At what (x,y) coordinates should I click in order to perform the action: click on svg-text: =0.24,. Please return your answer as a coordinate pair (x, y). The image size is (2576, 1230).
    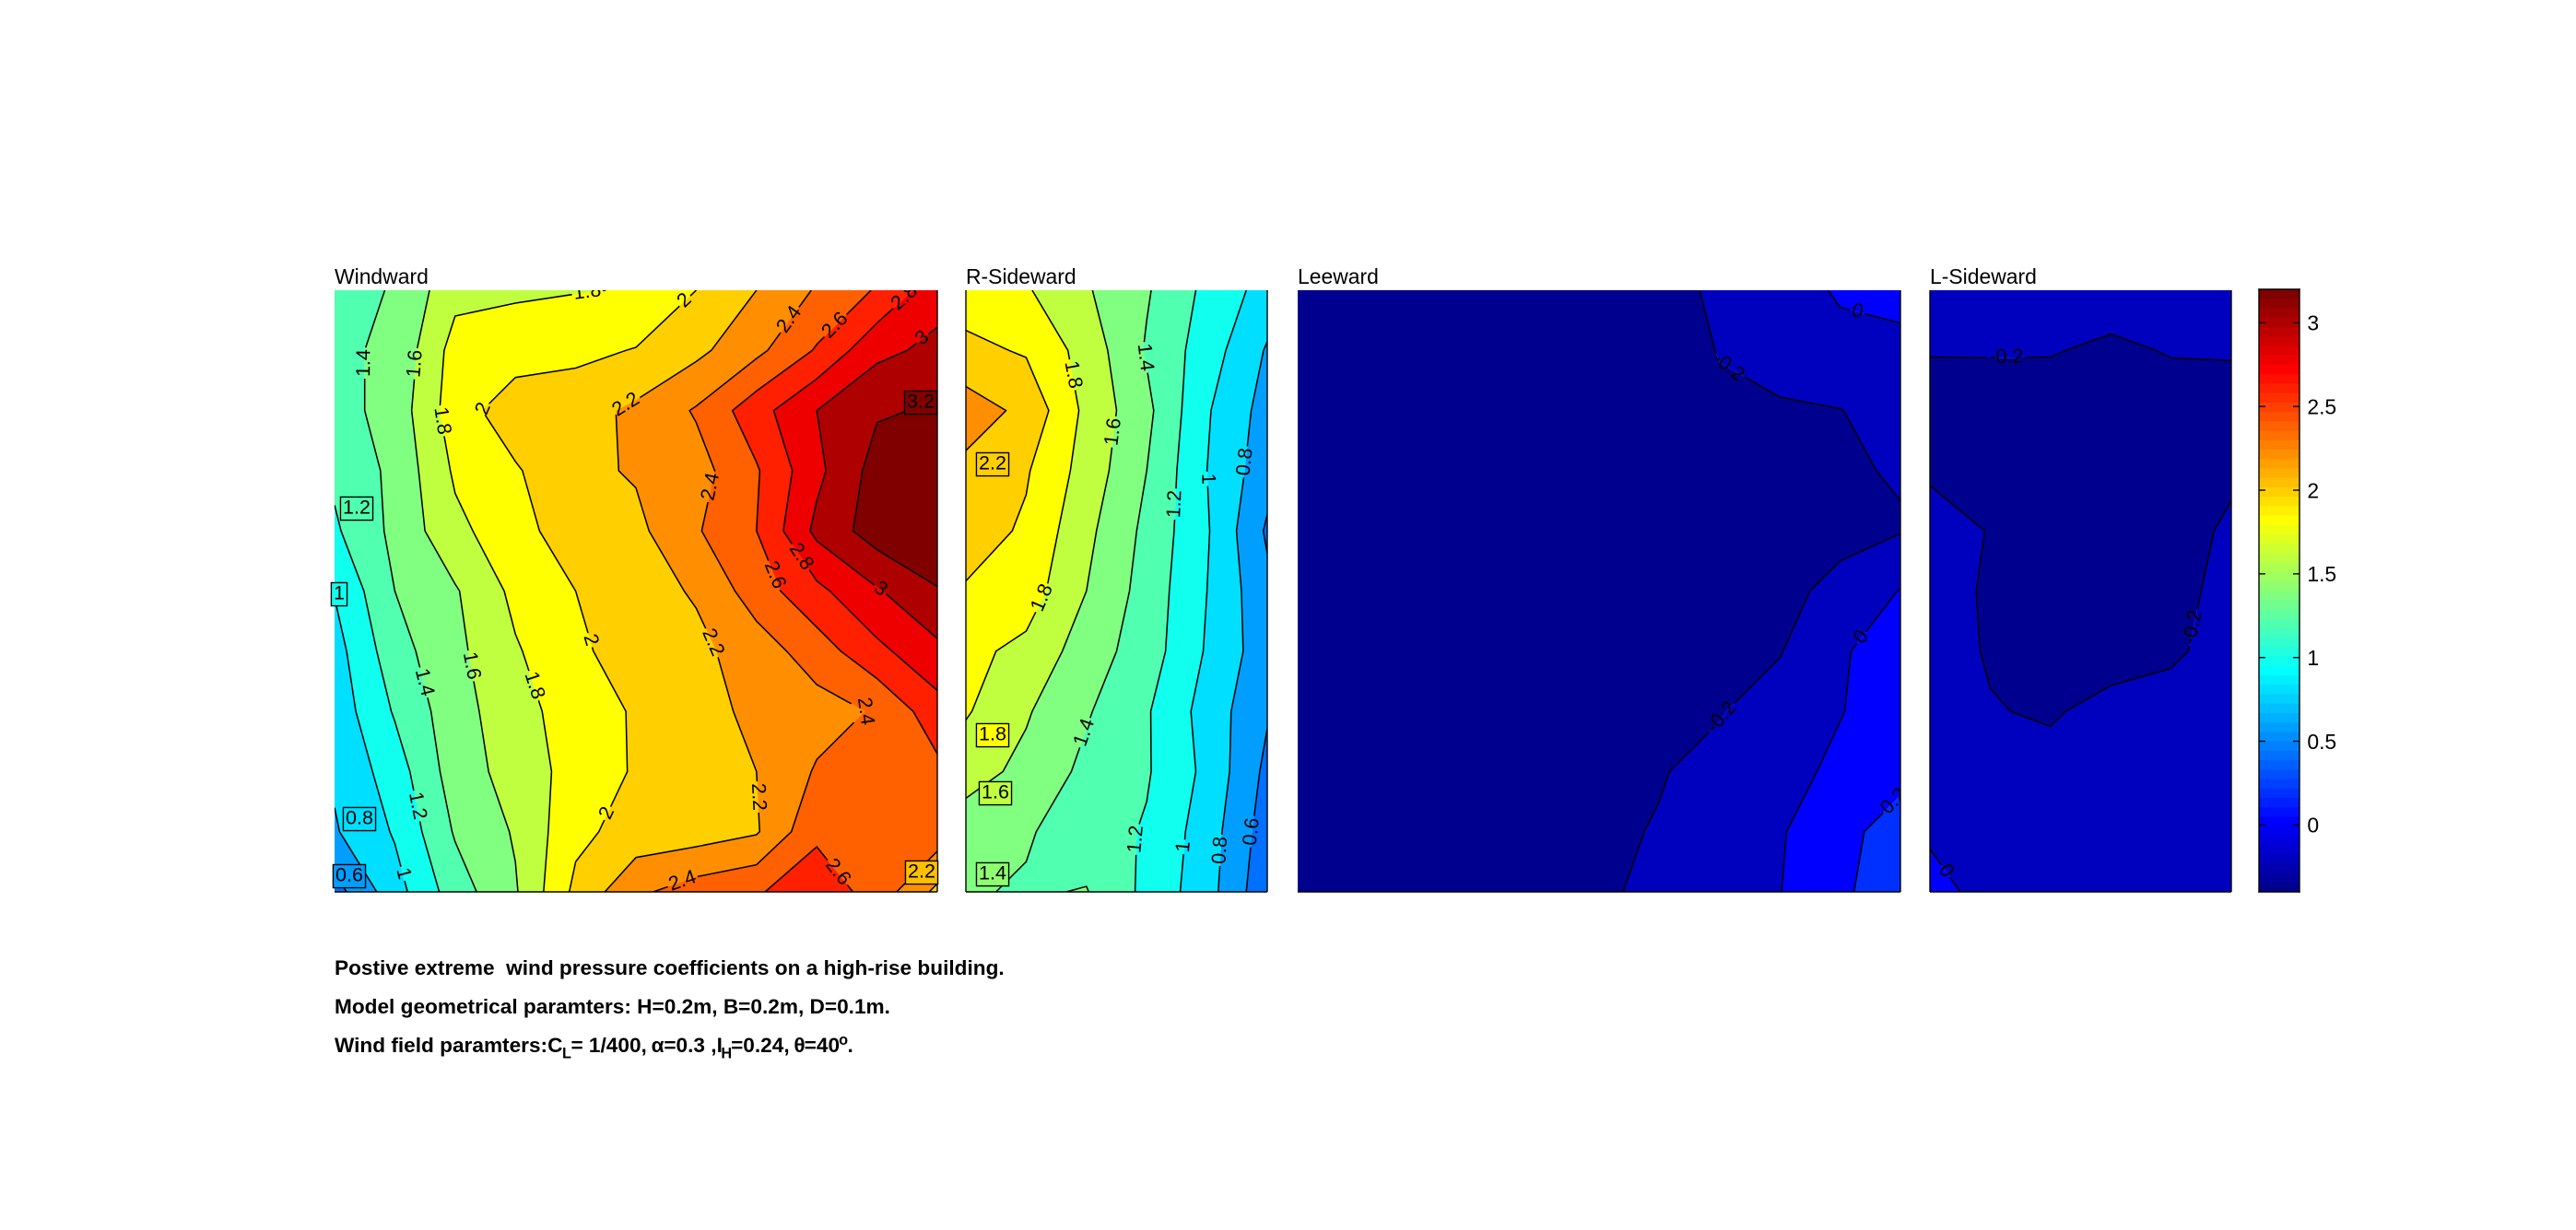
    Looking at the image, I should click on (761, 1045).